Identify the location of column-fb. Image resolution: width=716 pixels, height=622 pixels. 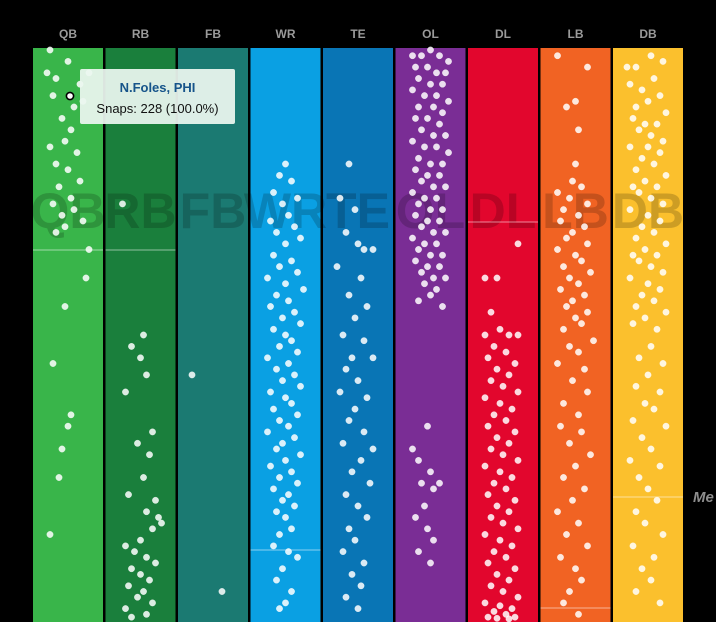
(213, 335).